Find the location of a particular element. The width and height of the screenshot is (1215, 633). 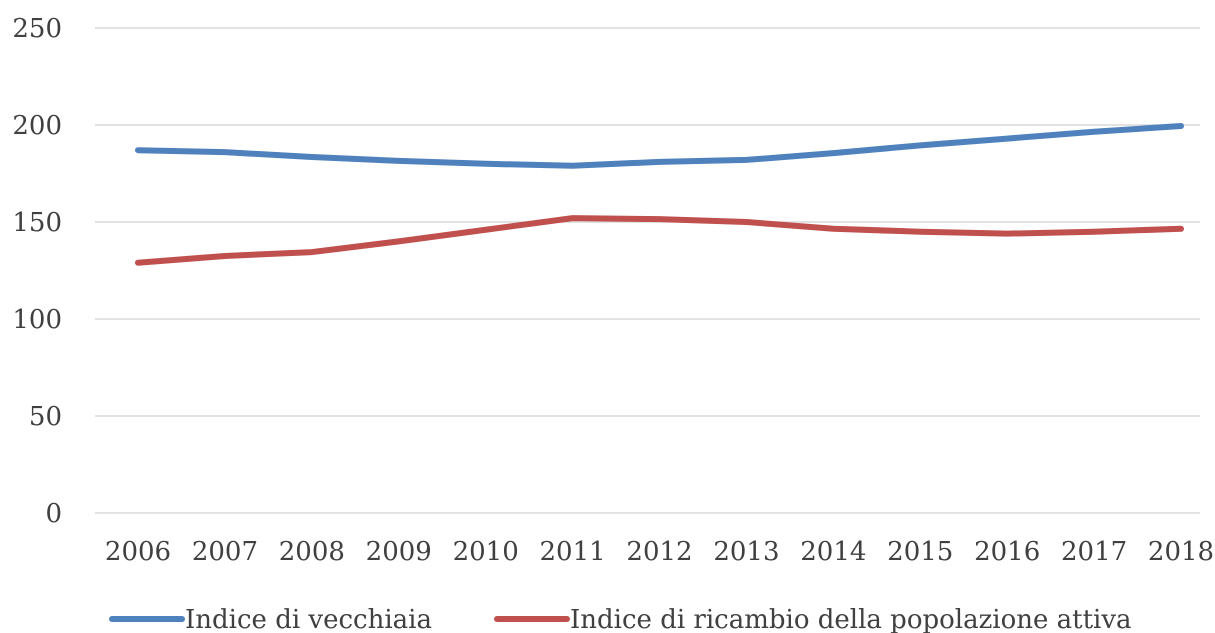

x-tick-label: 2016 is located at coordinates (1007, 552).